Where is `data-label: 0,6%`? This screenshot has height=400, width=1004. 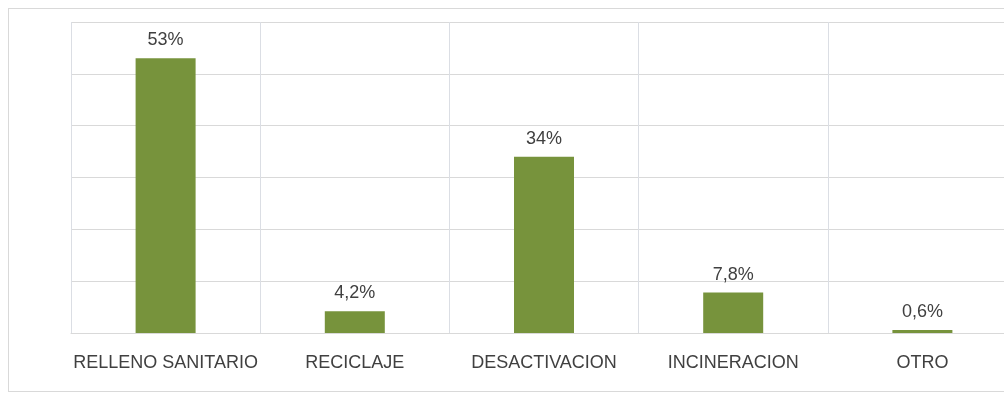
data-label: 0,6% is located at coordinates (922, 310).